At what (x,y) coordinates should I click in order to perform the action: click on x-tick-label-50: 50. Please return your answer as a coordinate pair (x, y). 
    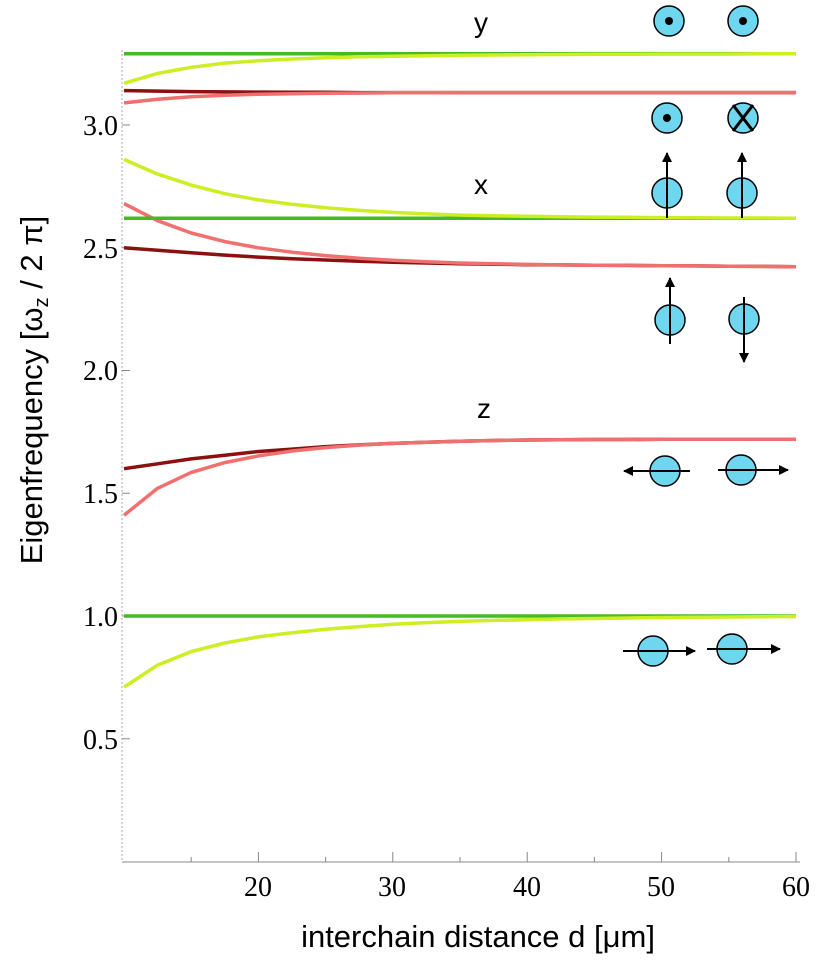
    Looking at the image, I should click on (661, 887).